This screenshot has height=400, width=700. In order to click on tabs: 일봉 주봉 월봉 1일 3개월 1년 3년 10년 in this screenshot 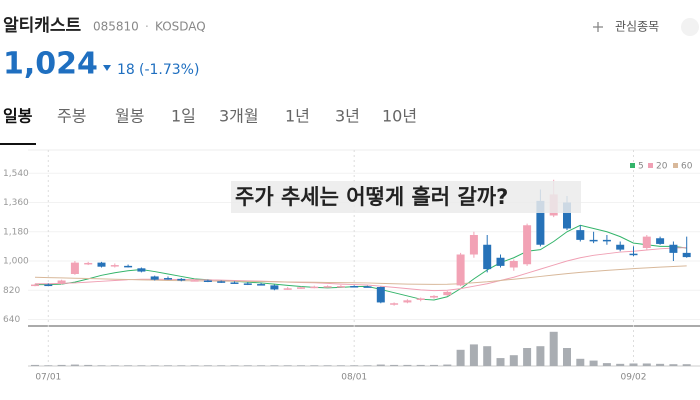, I will do `click(208, 126)`.